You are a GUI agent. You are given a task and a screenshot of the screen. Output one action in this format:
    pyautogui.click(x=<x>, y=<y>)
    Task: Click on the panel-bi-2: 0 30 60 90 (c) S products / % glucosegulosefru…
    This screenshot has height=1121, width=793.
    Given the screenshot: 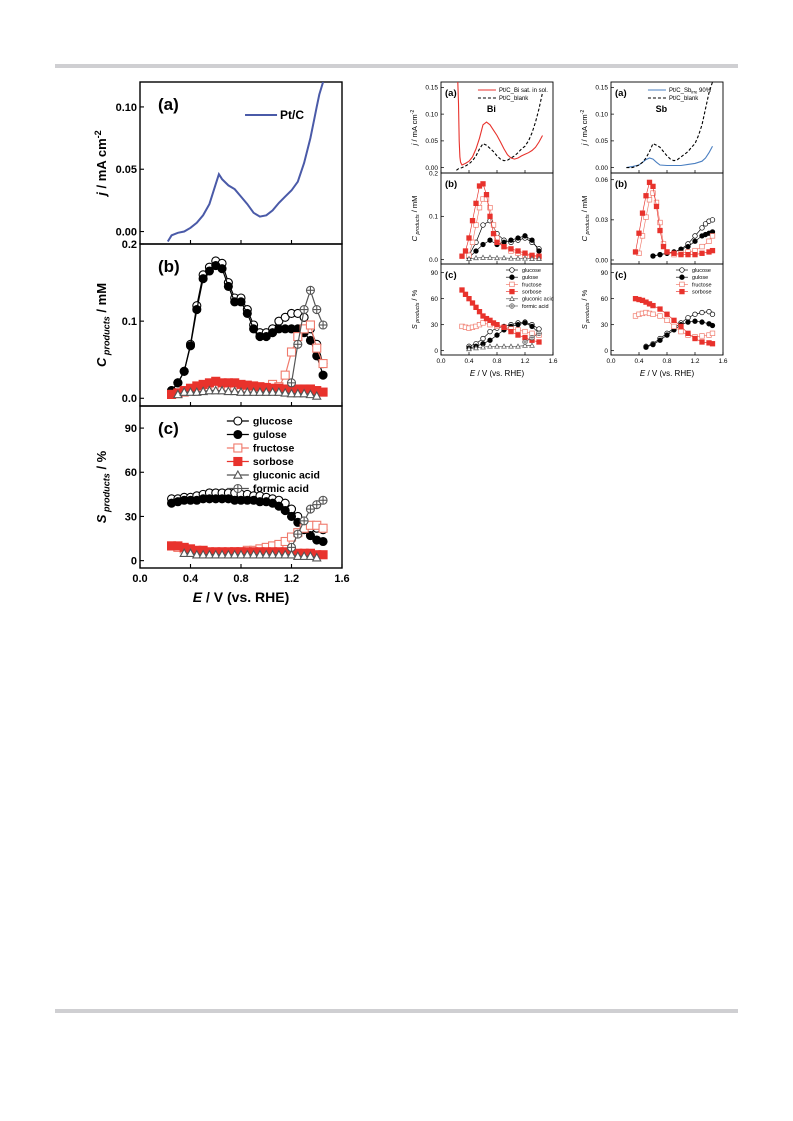 What is the action you would take?
    pyautogui.click(x=484, y=320)
    